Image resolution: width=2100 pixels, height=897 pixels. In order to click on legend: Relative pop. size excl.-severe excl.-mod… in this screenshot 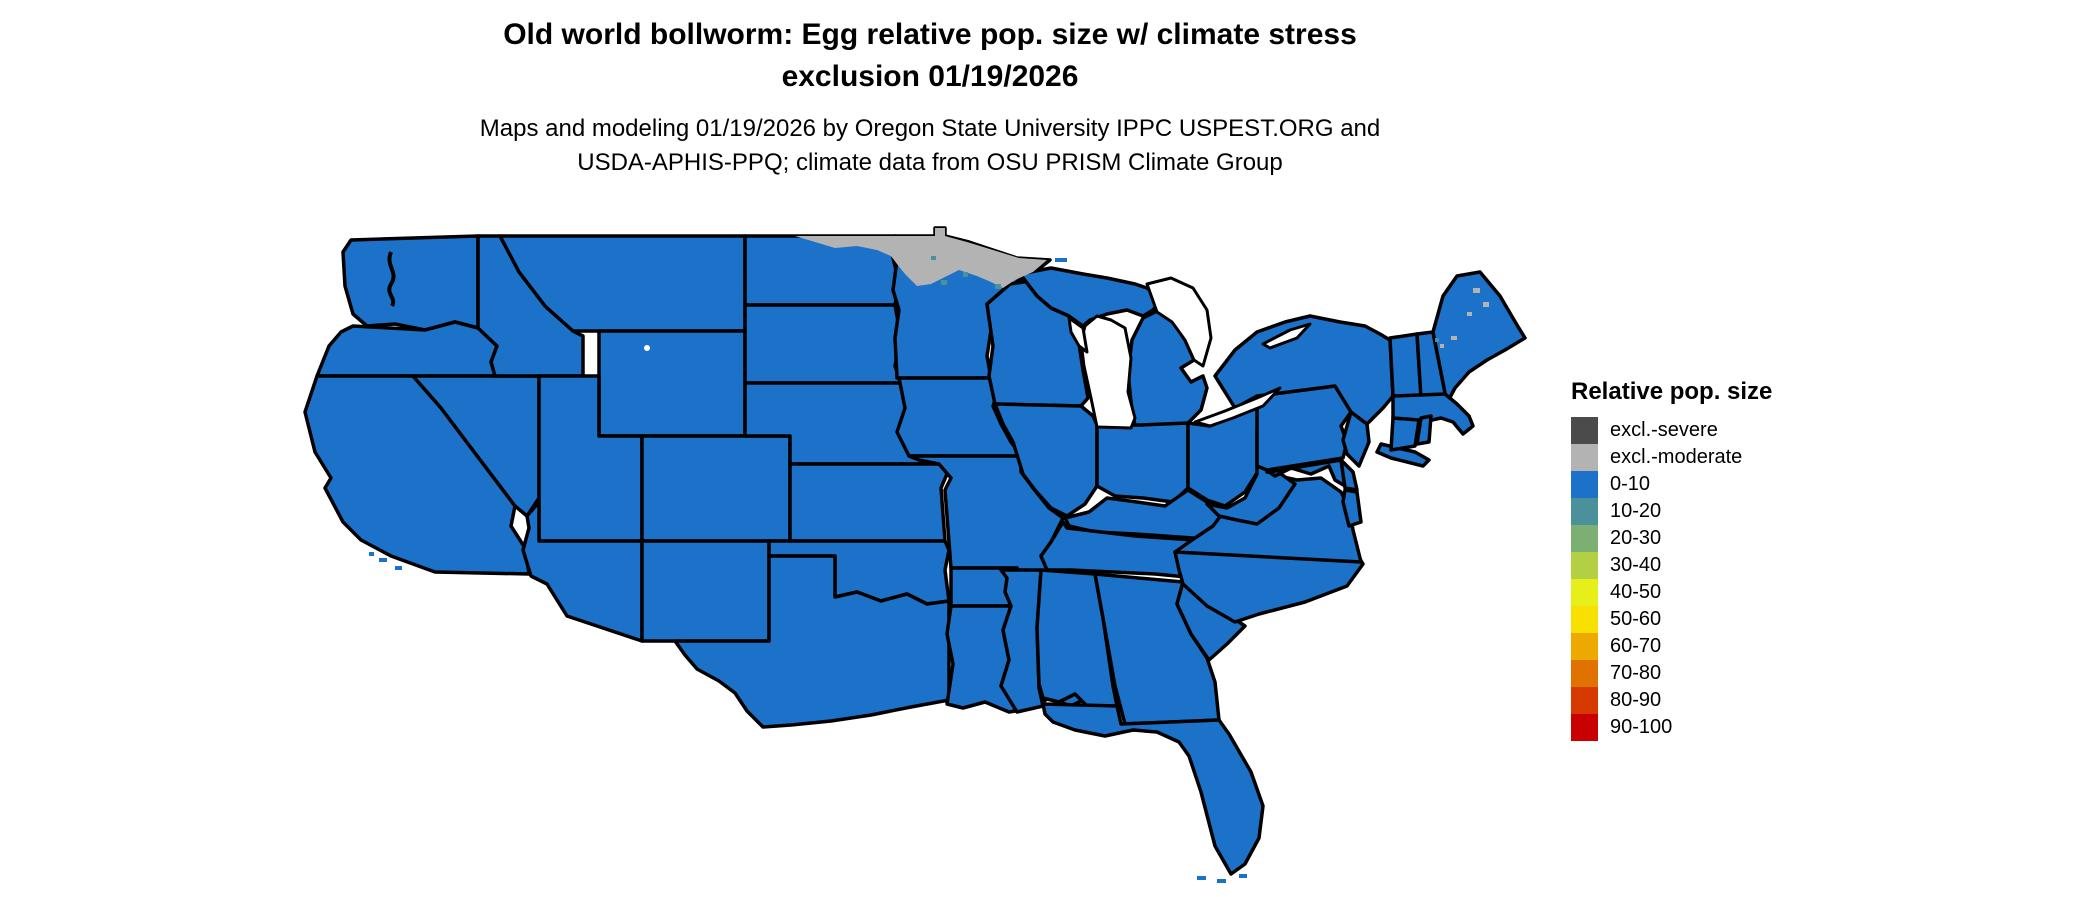, I will do `click(1701, 559)`.